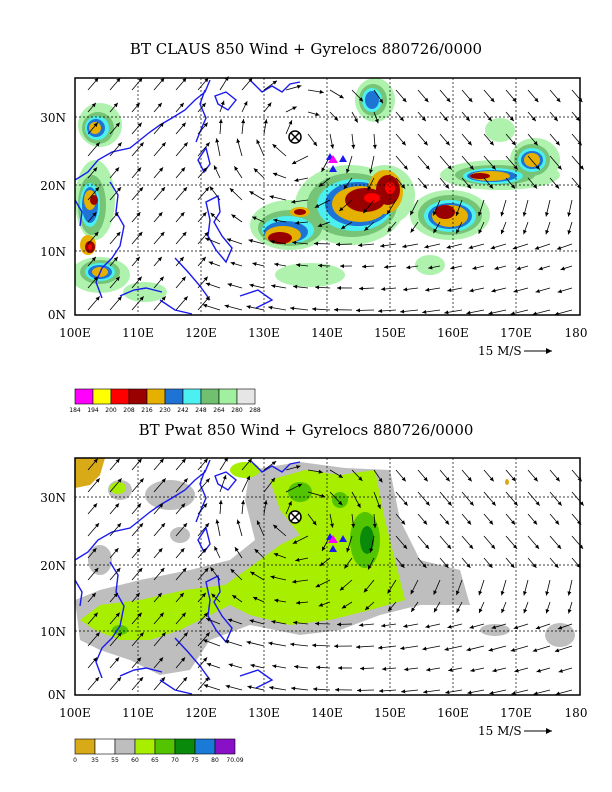 The width and height of the screenshot is (612, 792). Describe the element at coordinates (155, 760) in the screenshot. I see `colorbar-label: 65` at that location.